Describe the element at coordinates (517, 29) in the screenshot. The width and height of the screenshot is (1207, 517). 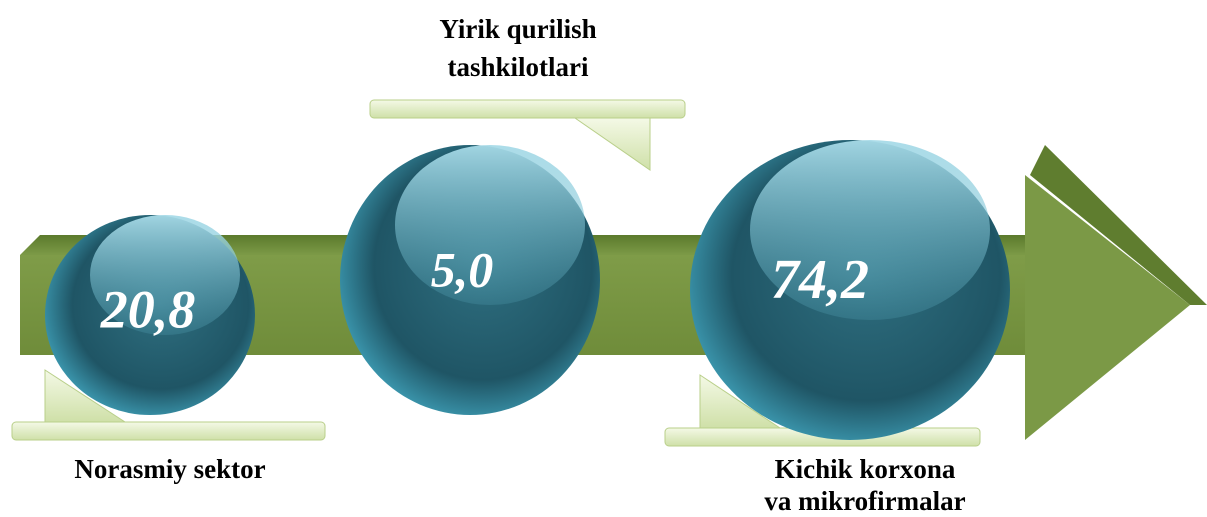
I see `label: Yirik qurilish` at that location.